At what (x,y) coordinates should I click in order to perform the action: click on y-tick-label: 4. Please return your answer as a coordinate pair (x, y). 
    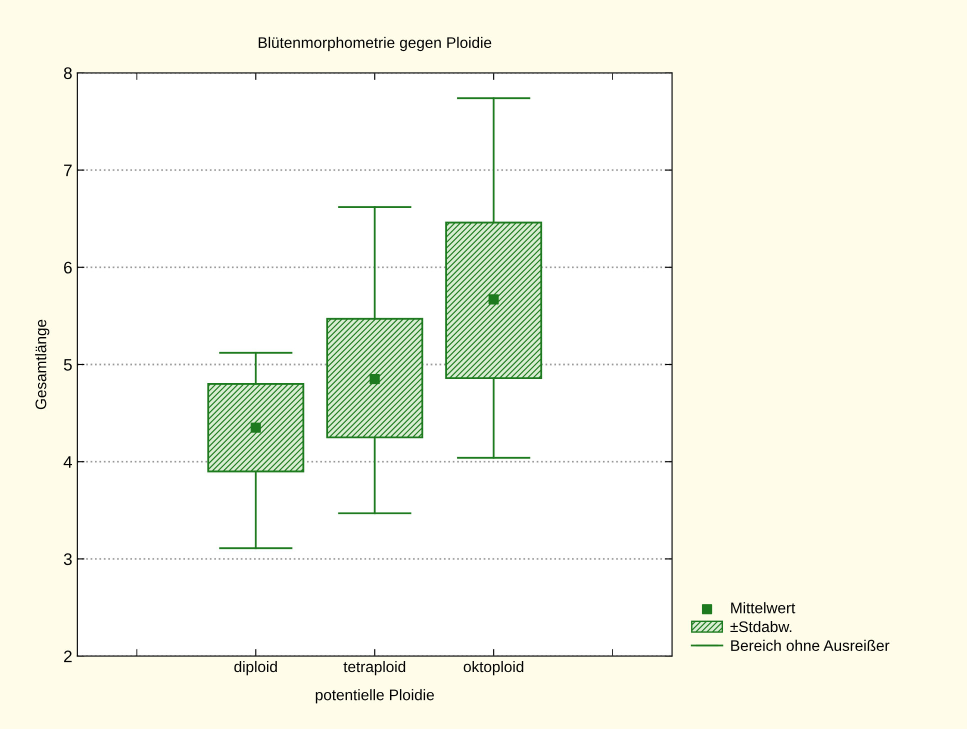
    Looking at the image, I should click on (68, 462).